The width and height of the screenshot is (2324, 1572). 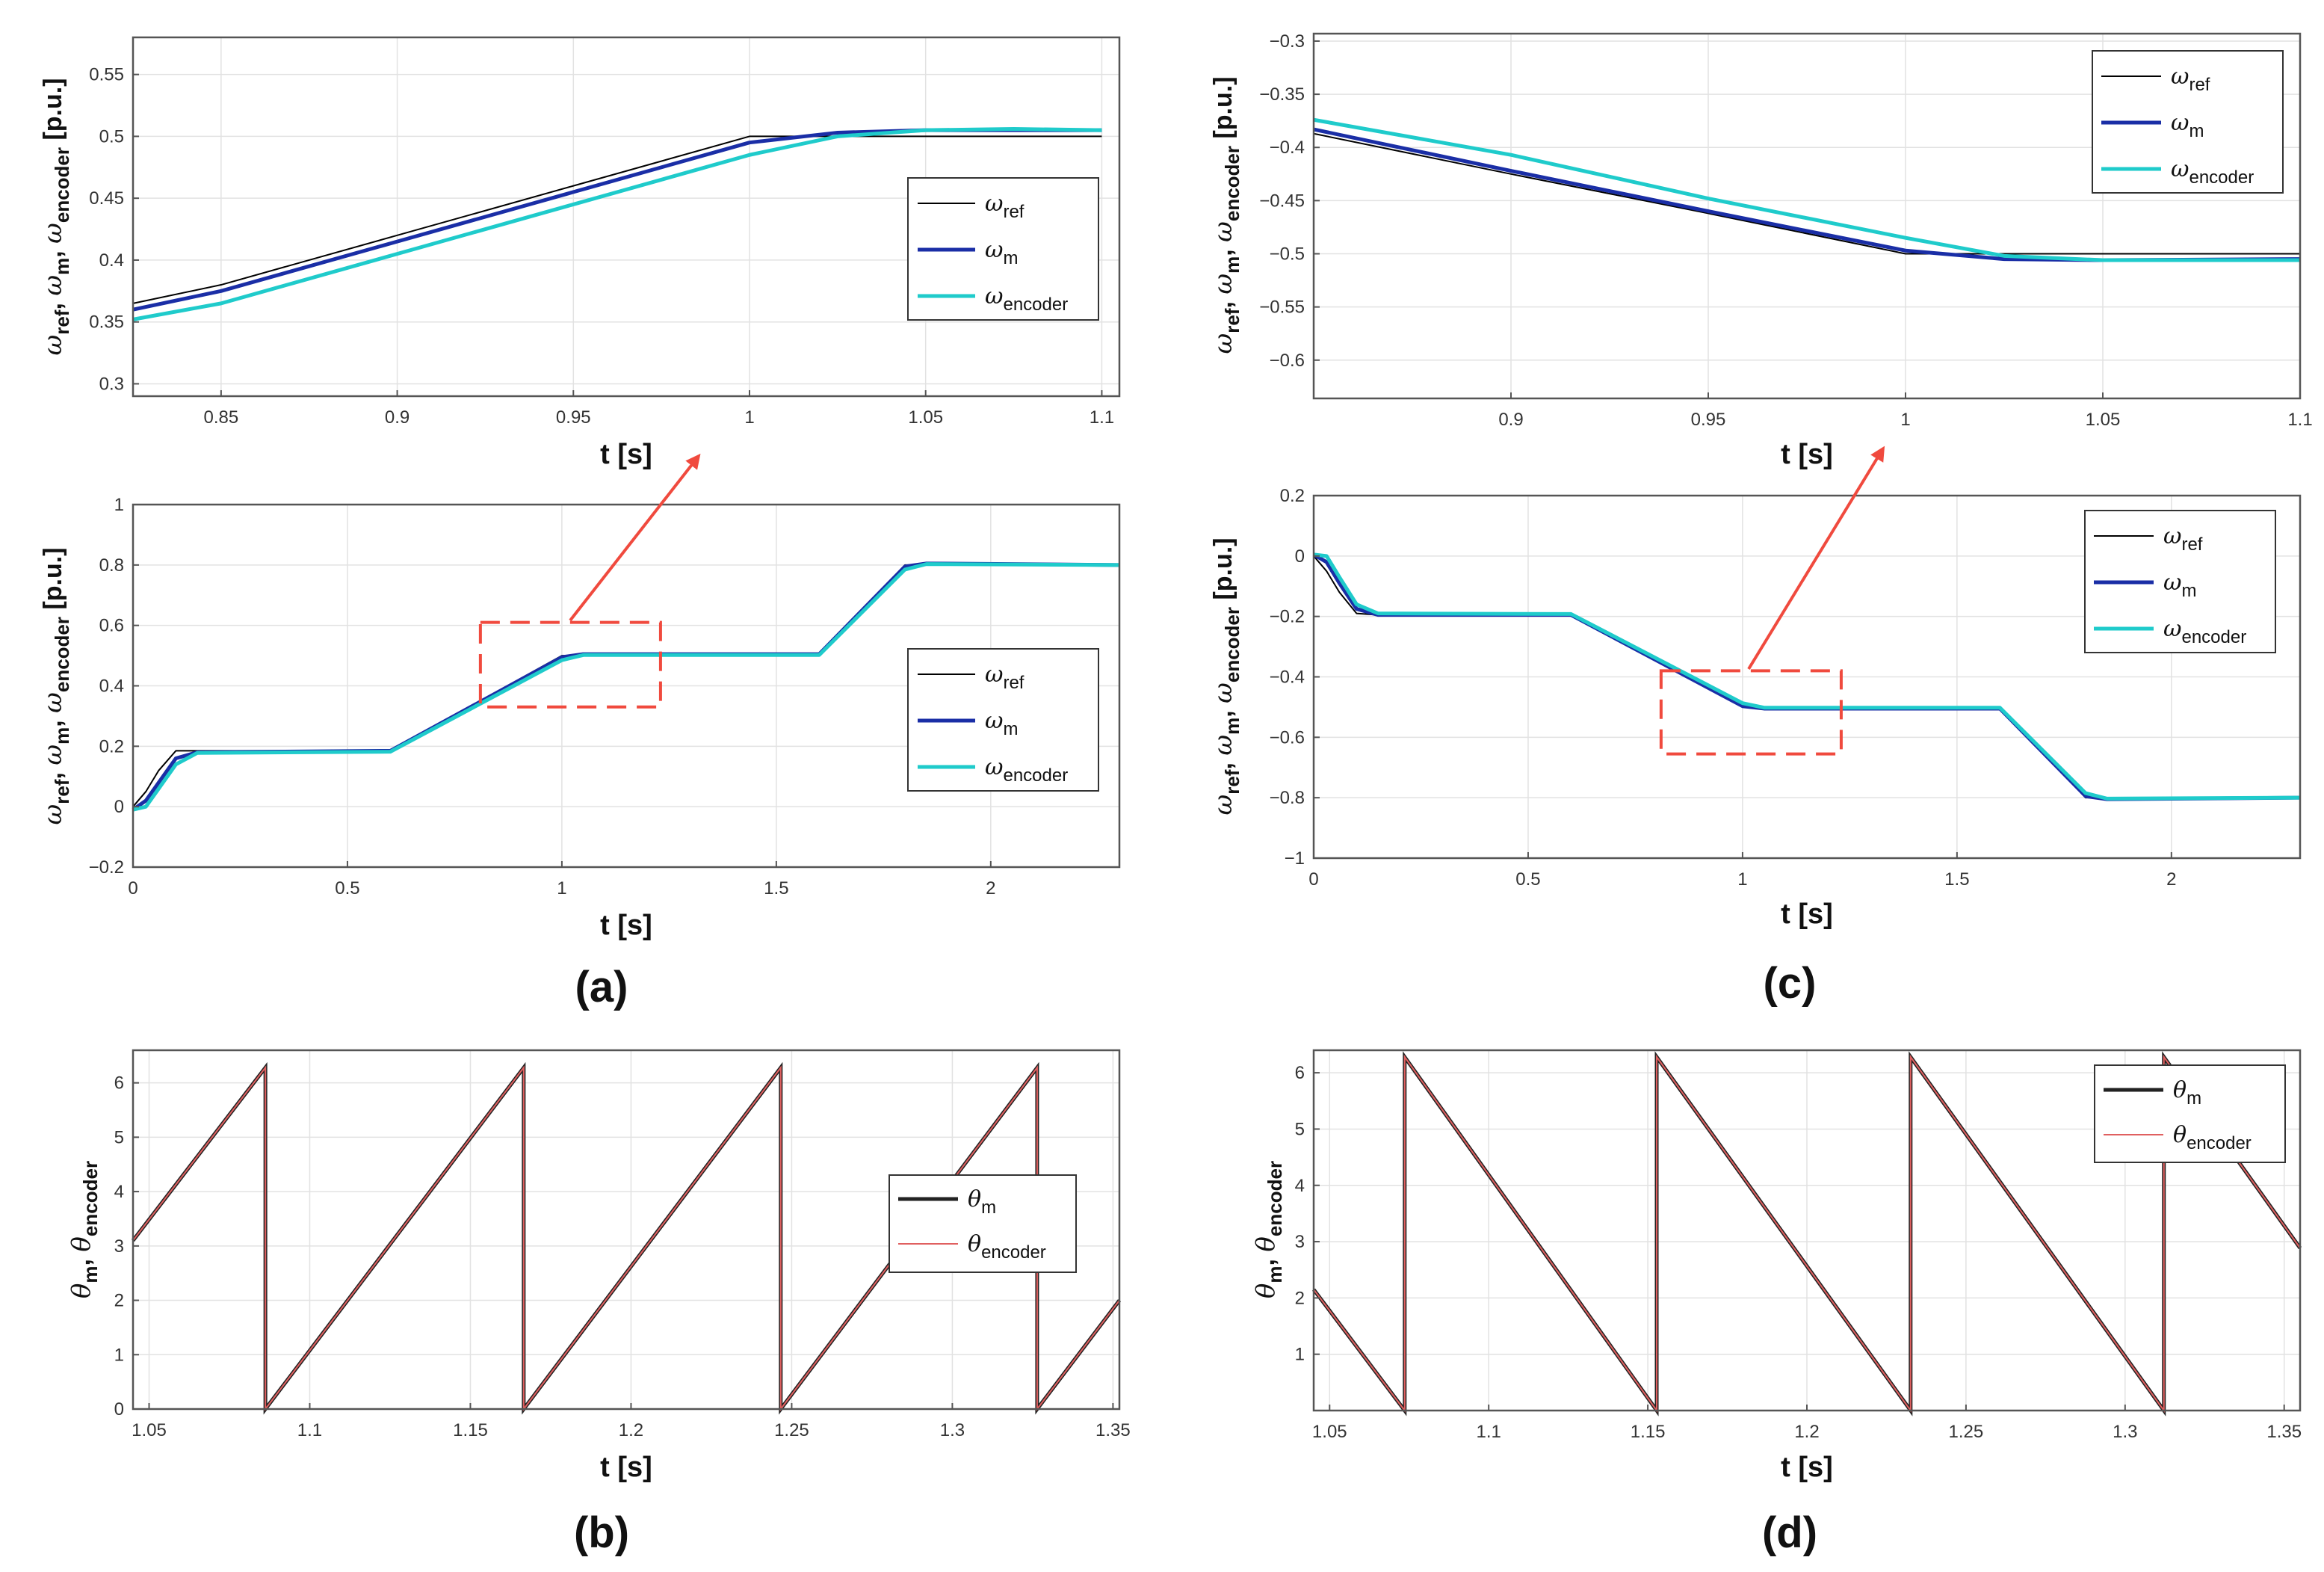 I want to click on series-line-theta-encoder, so click(x=1807, y=1234).